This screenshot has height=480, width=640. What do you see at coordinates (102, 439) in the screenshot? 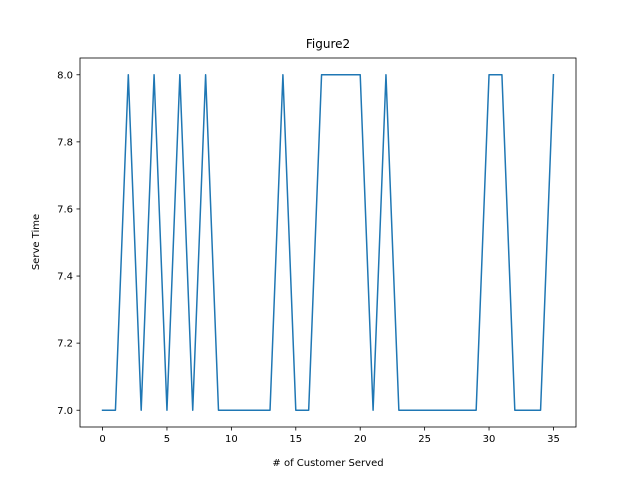
I see `x-tick-label: 0` at bounding box center [102, 439].